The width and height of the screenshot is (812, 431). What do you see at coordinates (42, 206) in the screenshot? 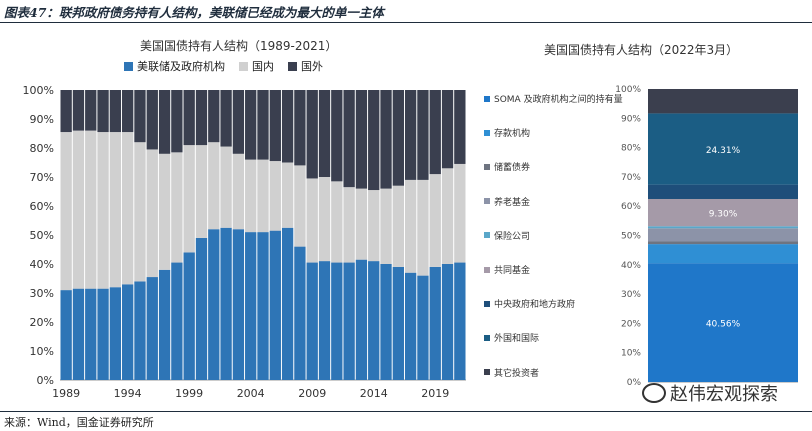
I see `y-tick-label: 60%` at bounding box center [42, 206].